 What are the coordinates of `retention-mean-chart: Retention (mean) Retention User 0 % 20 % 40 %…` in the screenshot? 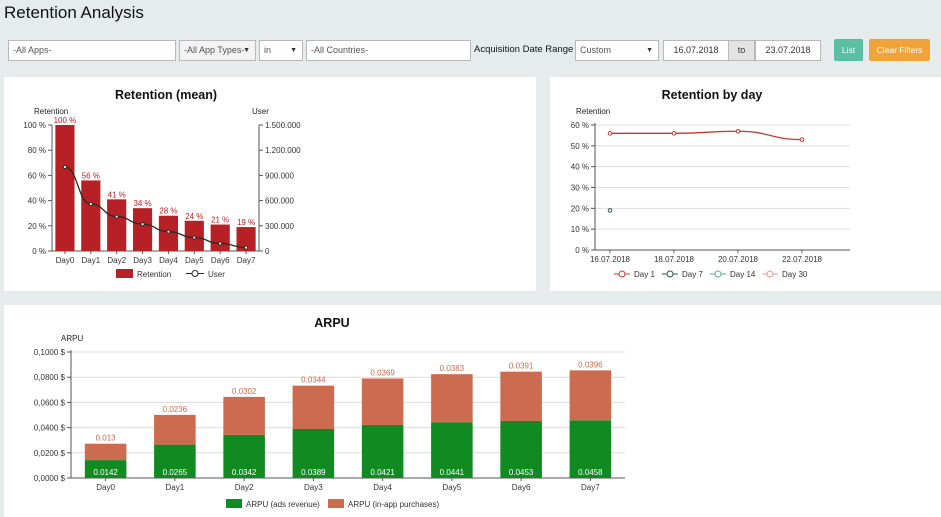 It's located at (162, 183).